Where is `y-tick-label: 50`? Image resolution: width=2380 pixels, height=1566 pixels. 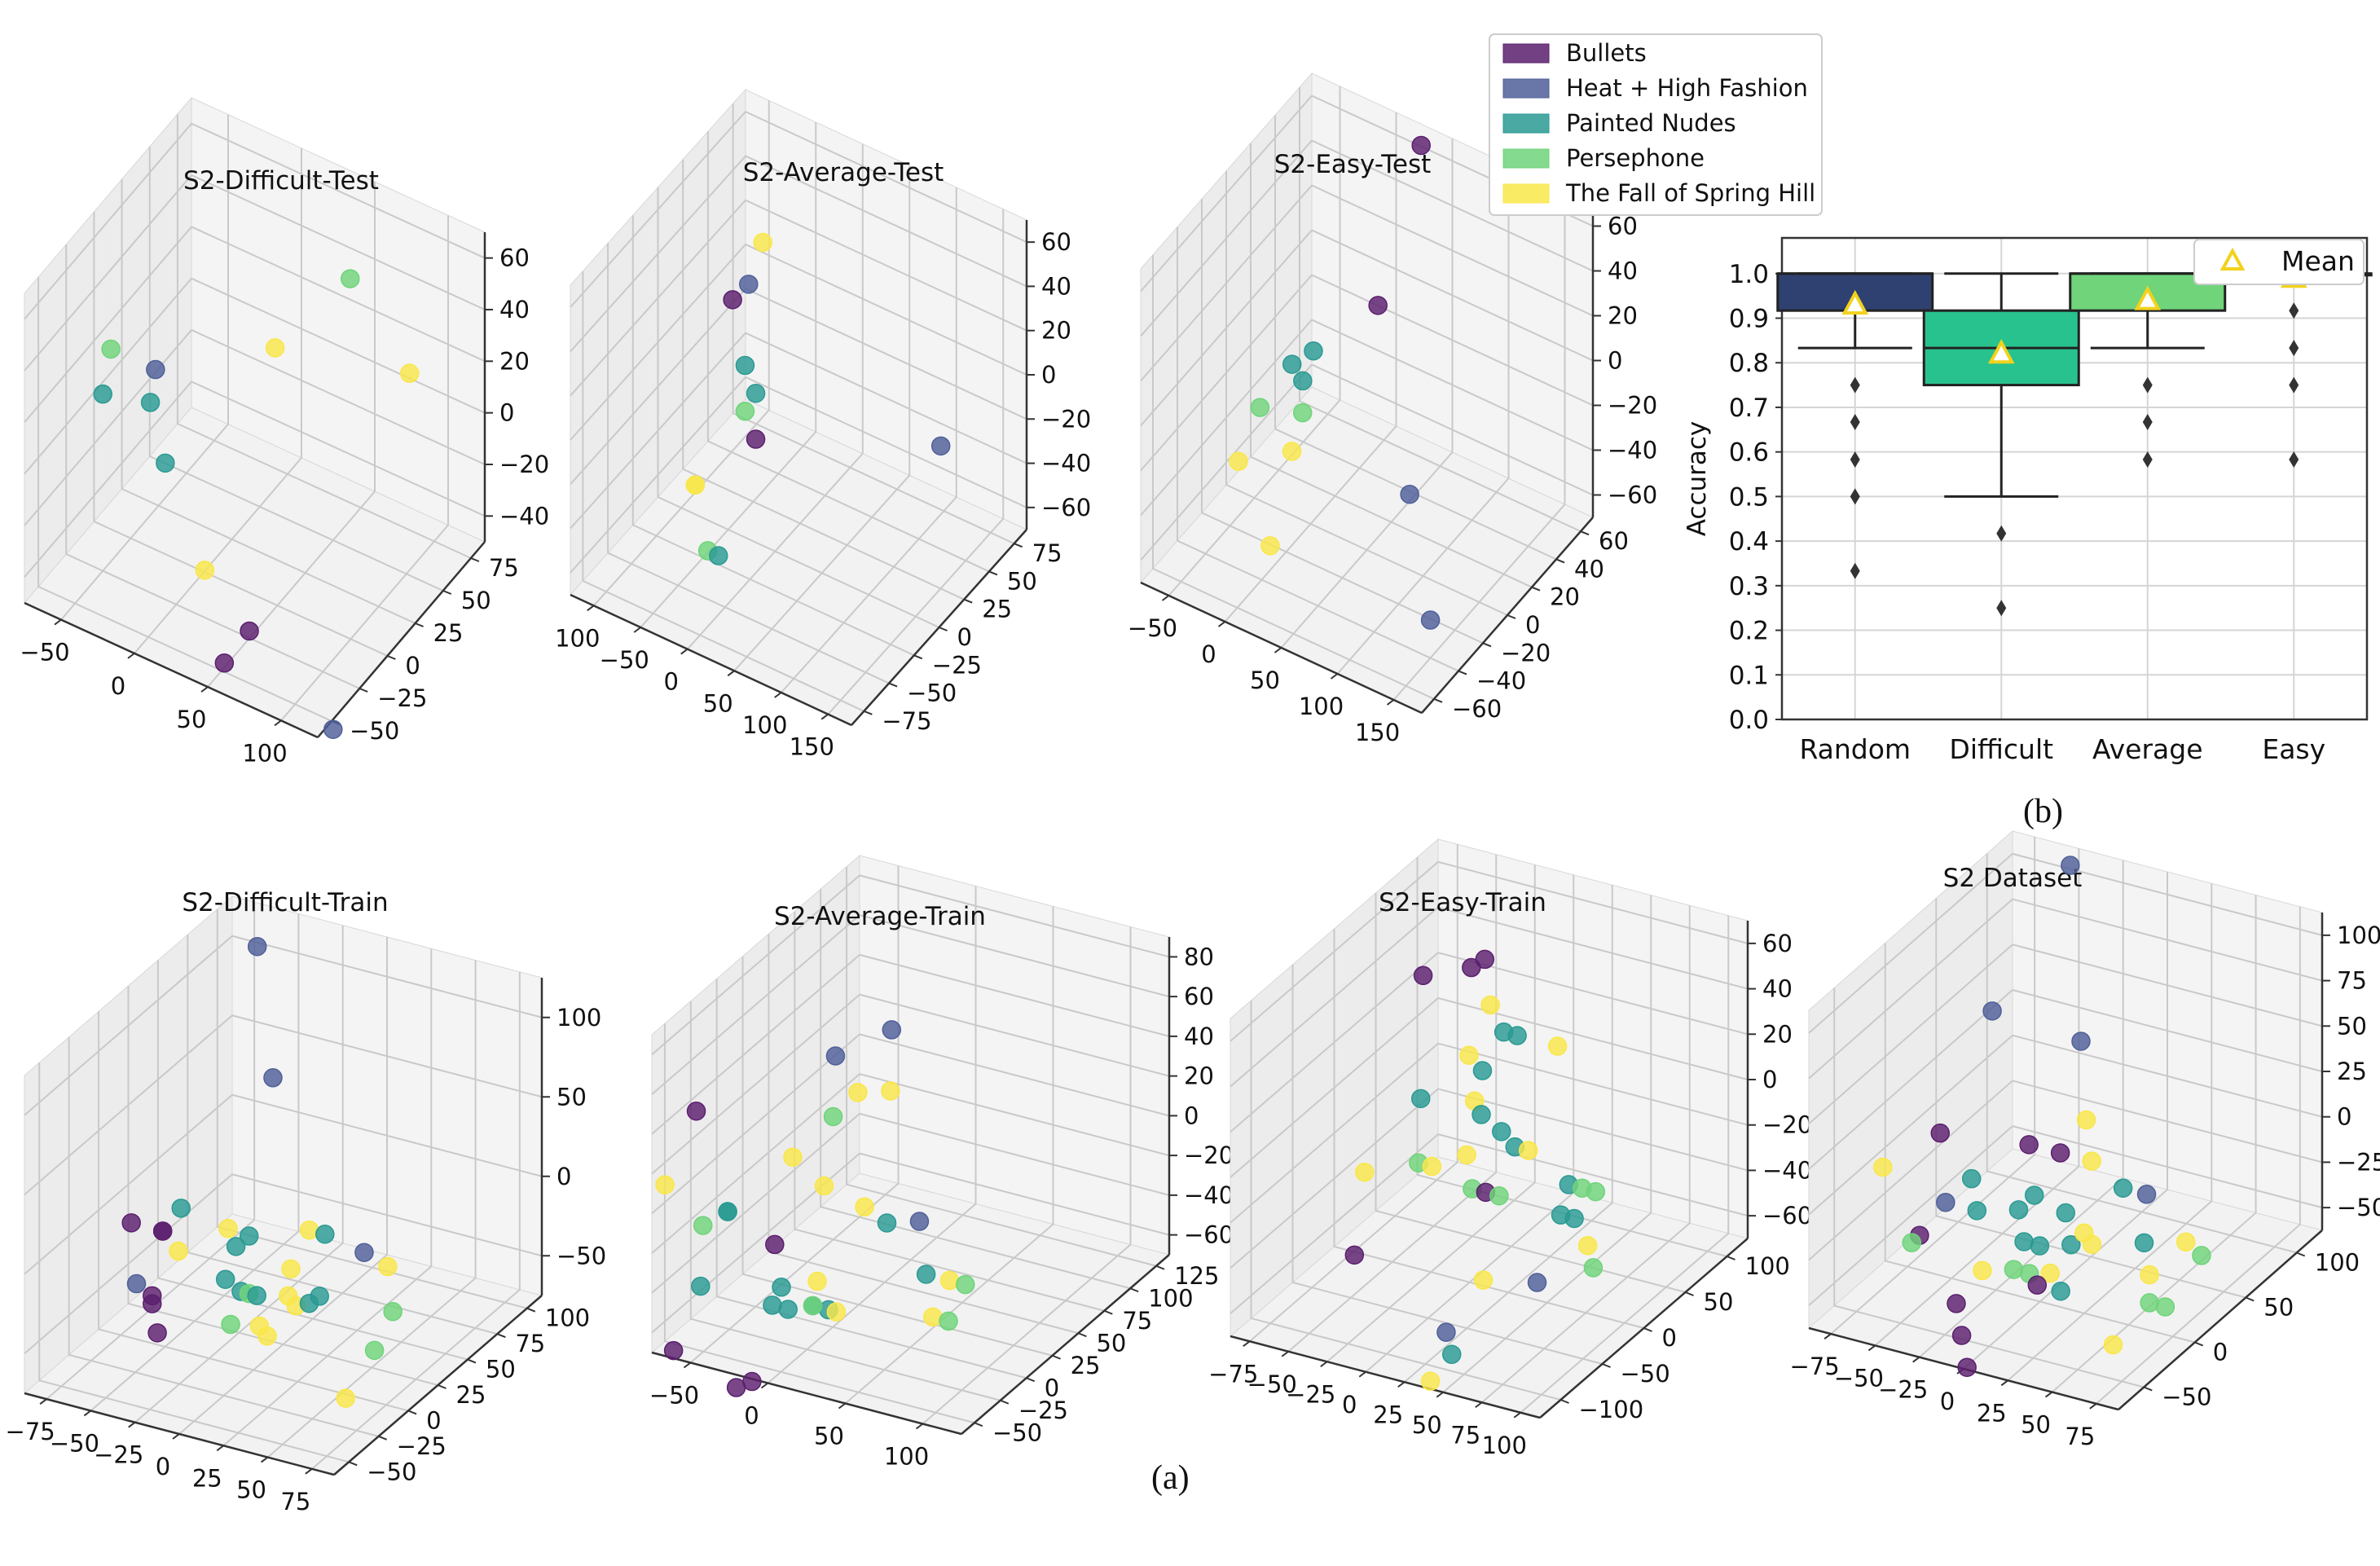
y-tick-label: 50 is located at coordinates (1022, 581).